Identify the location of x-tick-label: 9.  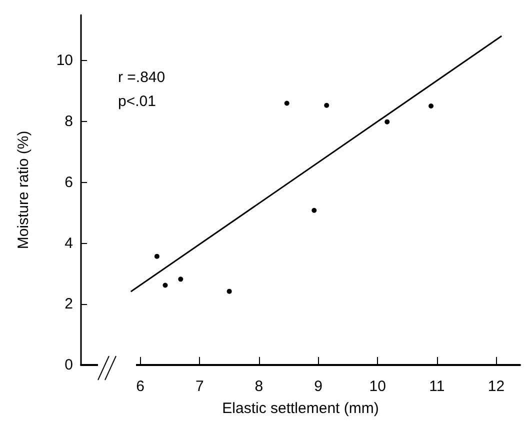
(318, 386).